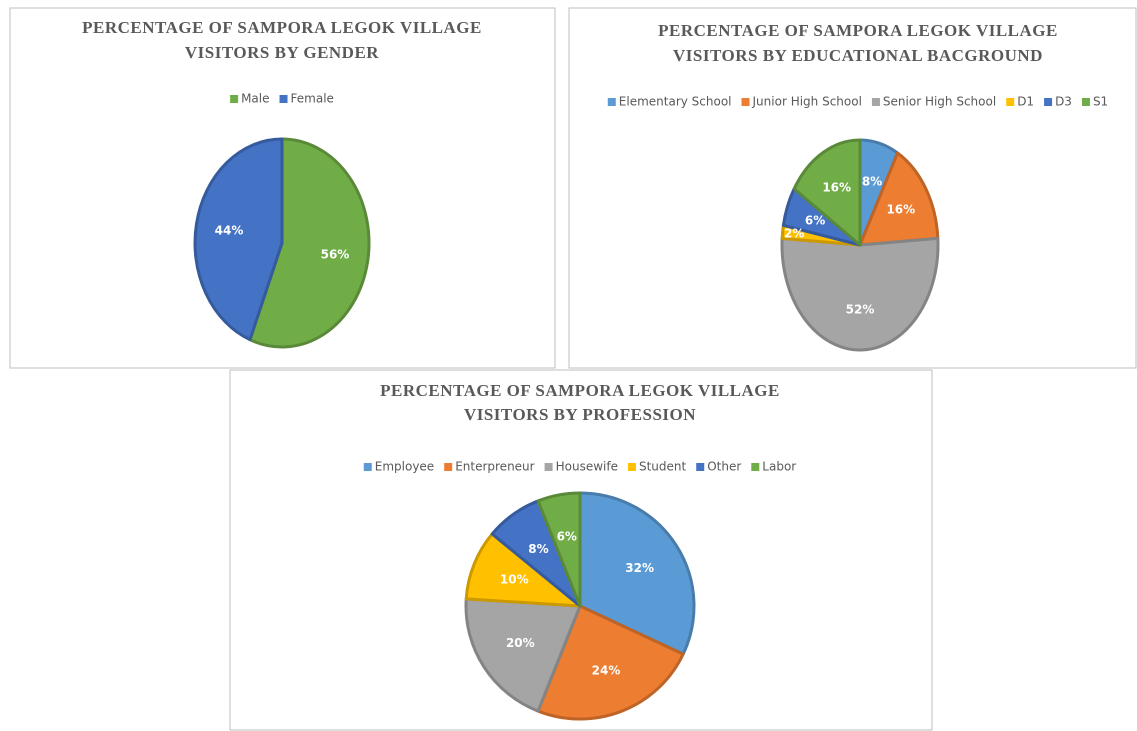 This screenshot has height=731, width=1137. What do you see at coordinates (520, 643) in the screenshot?
I see `data-label: 20%` at bounding box center [520, 643].